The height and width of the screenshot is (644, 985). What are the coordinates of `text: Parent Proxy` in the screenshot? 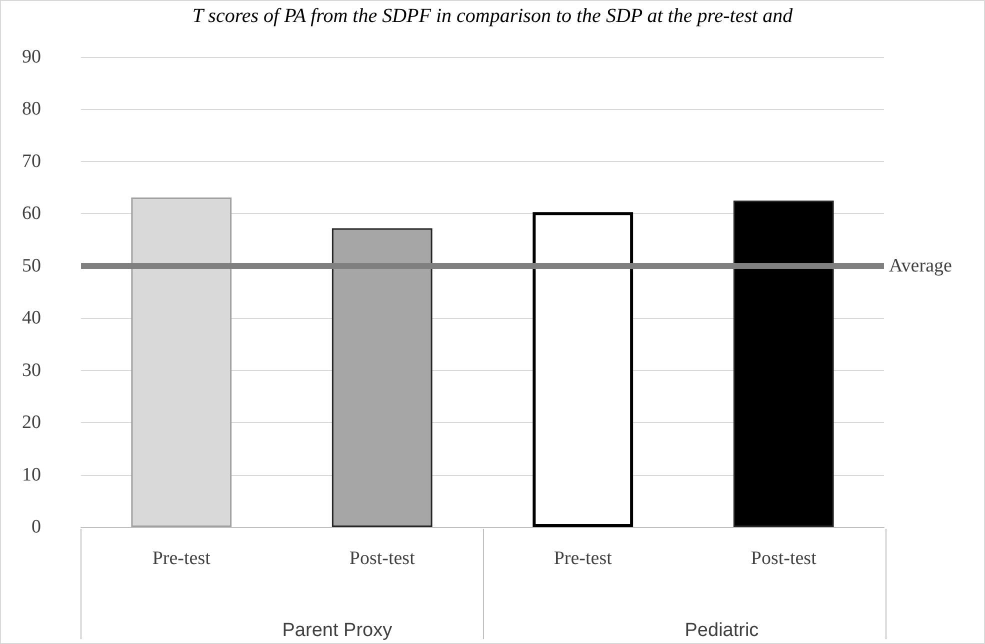 It's located at (337, 630).